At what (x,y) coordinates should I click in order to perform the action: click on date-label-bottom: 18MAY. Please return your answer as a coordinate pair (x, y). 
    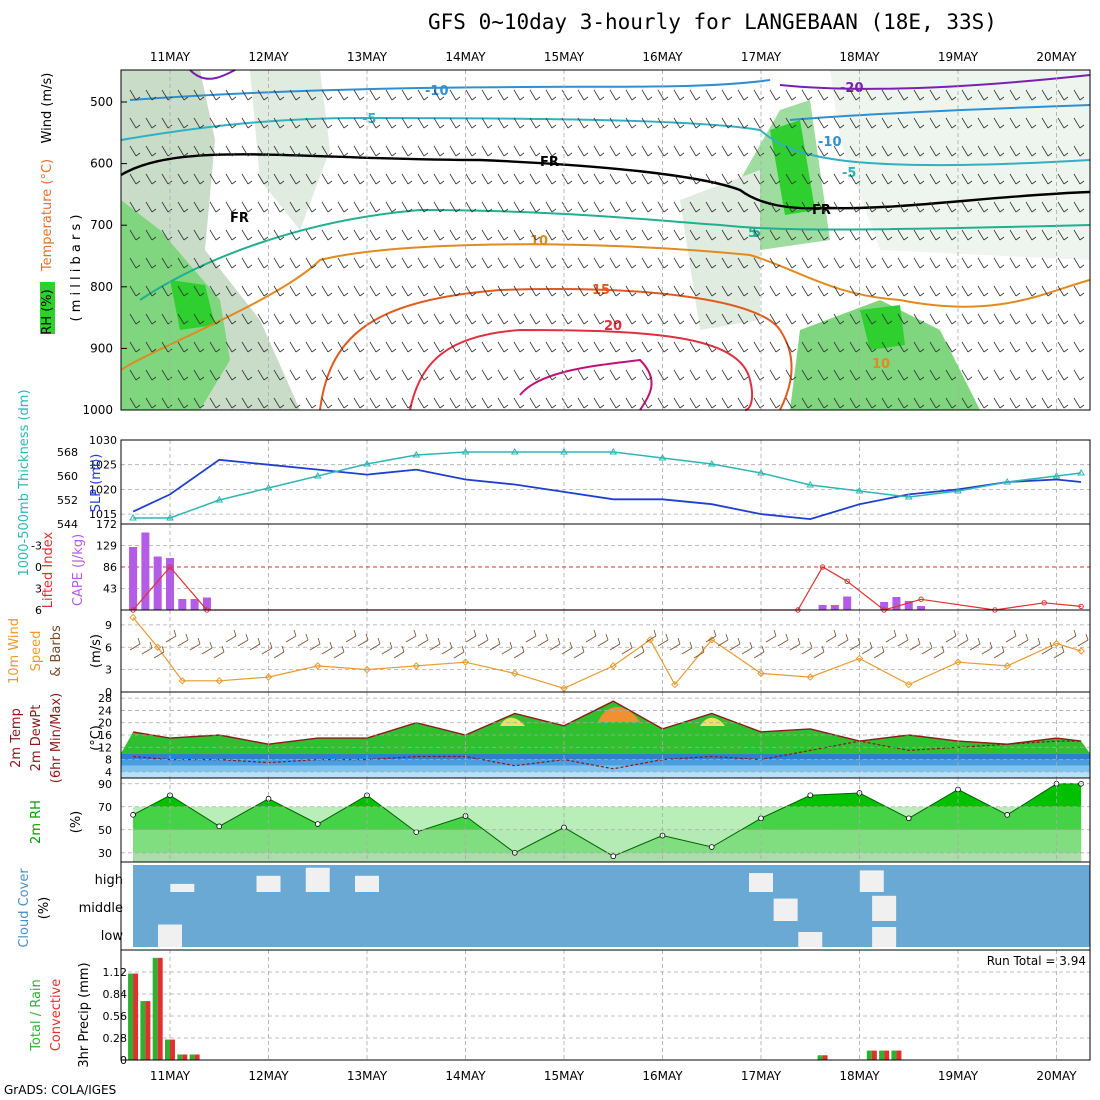
    Looking at the image, I should click on (859, 1076).